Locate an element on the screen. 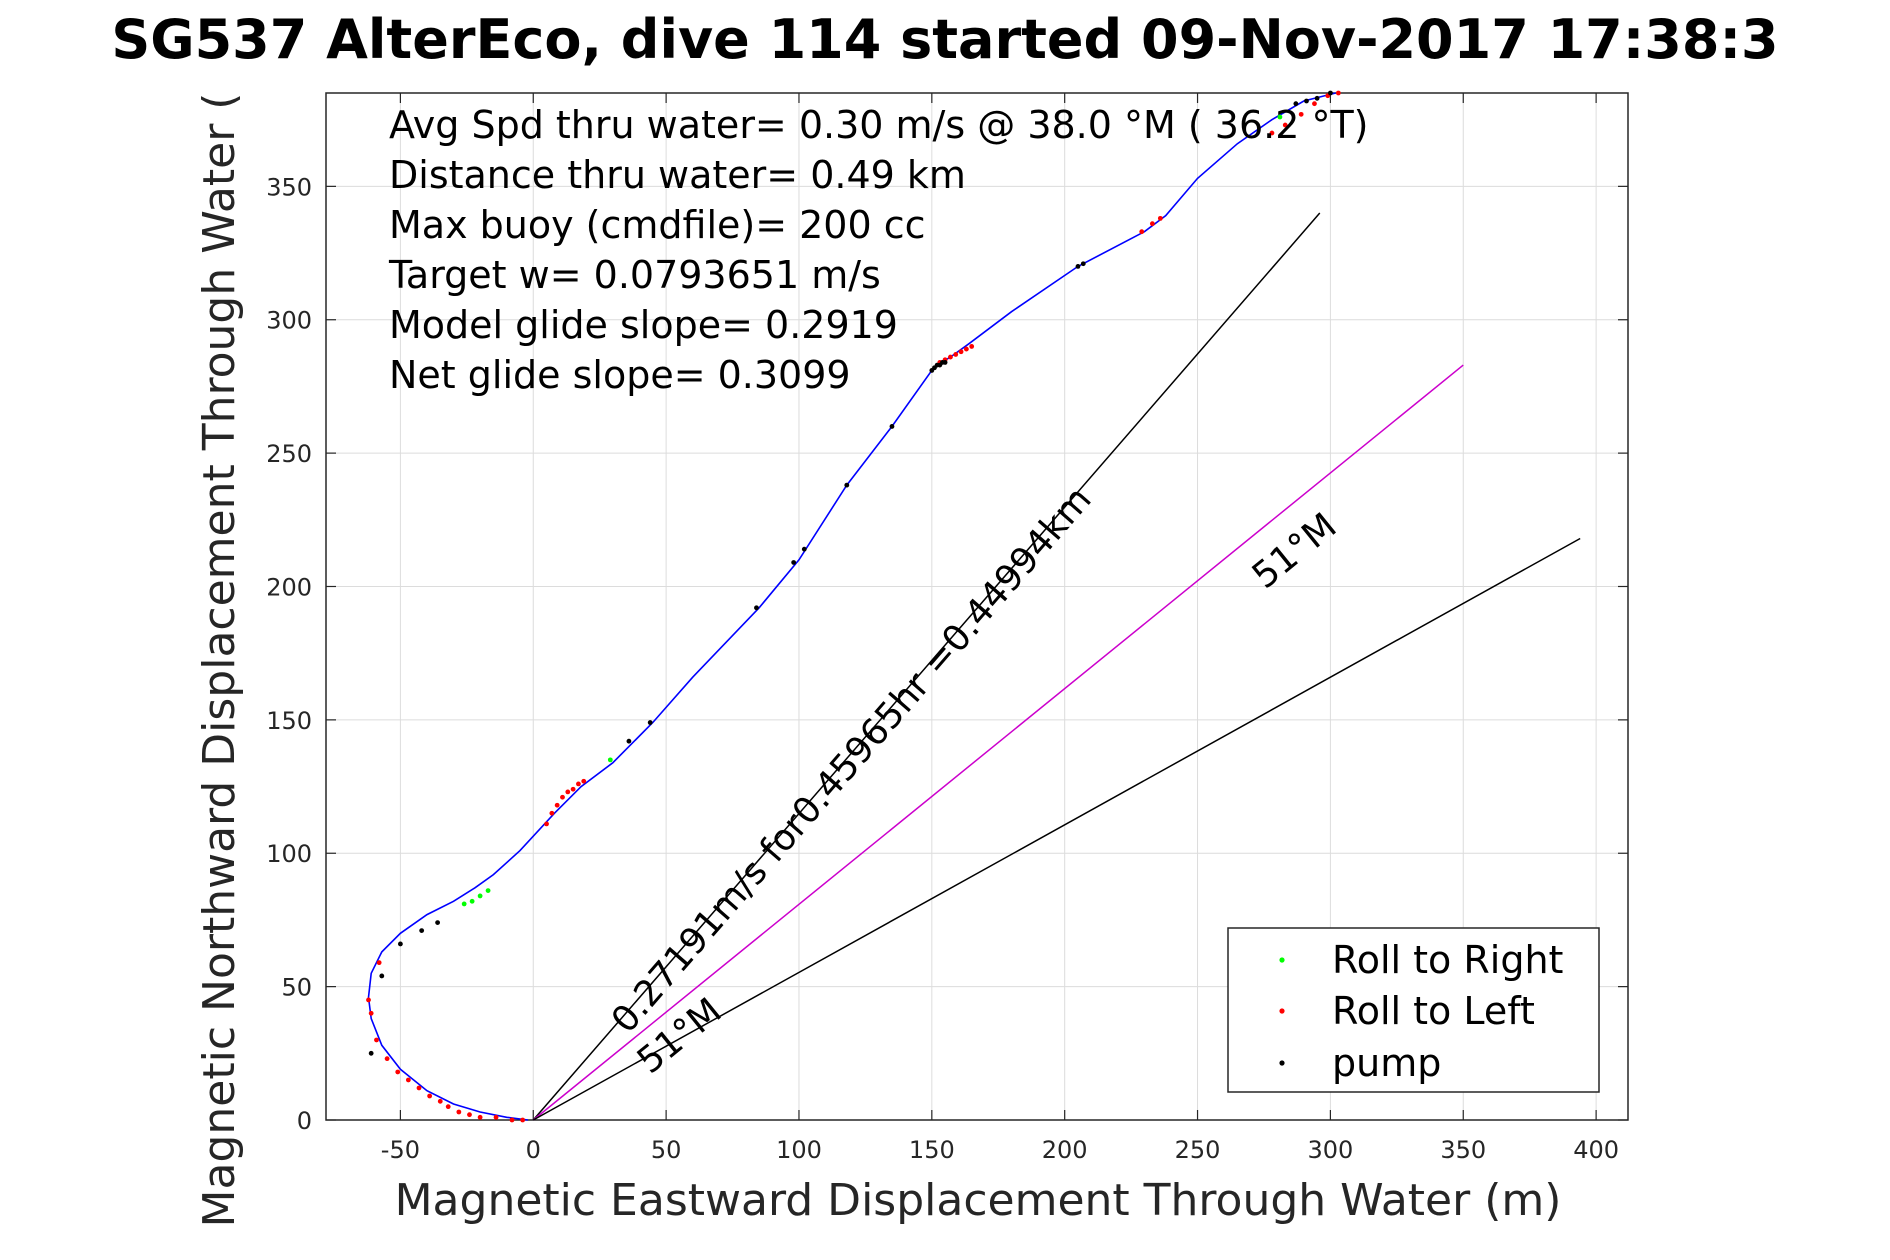 The height and width of the screenshot is (1260, 1890). annotation-line: Max buoy (cmdfile)= 200 cc is located at coordinates (657, 225).